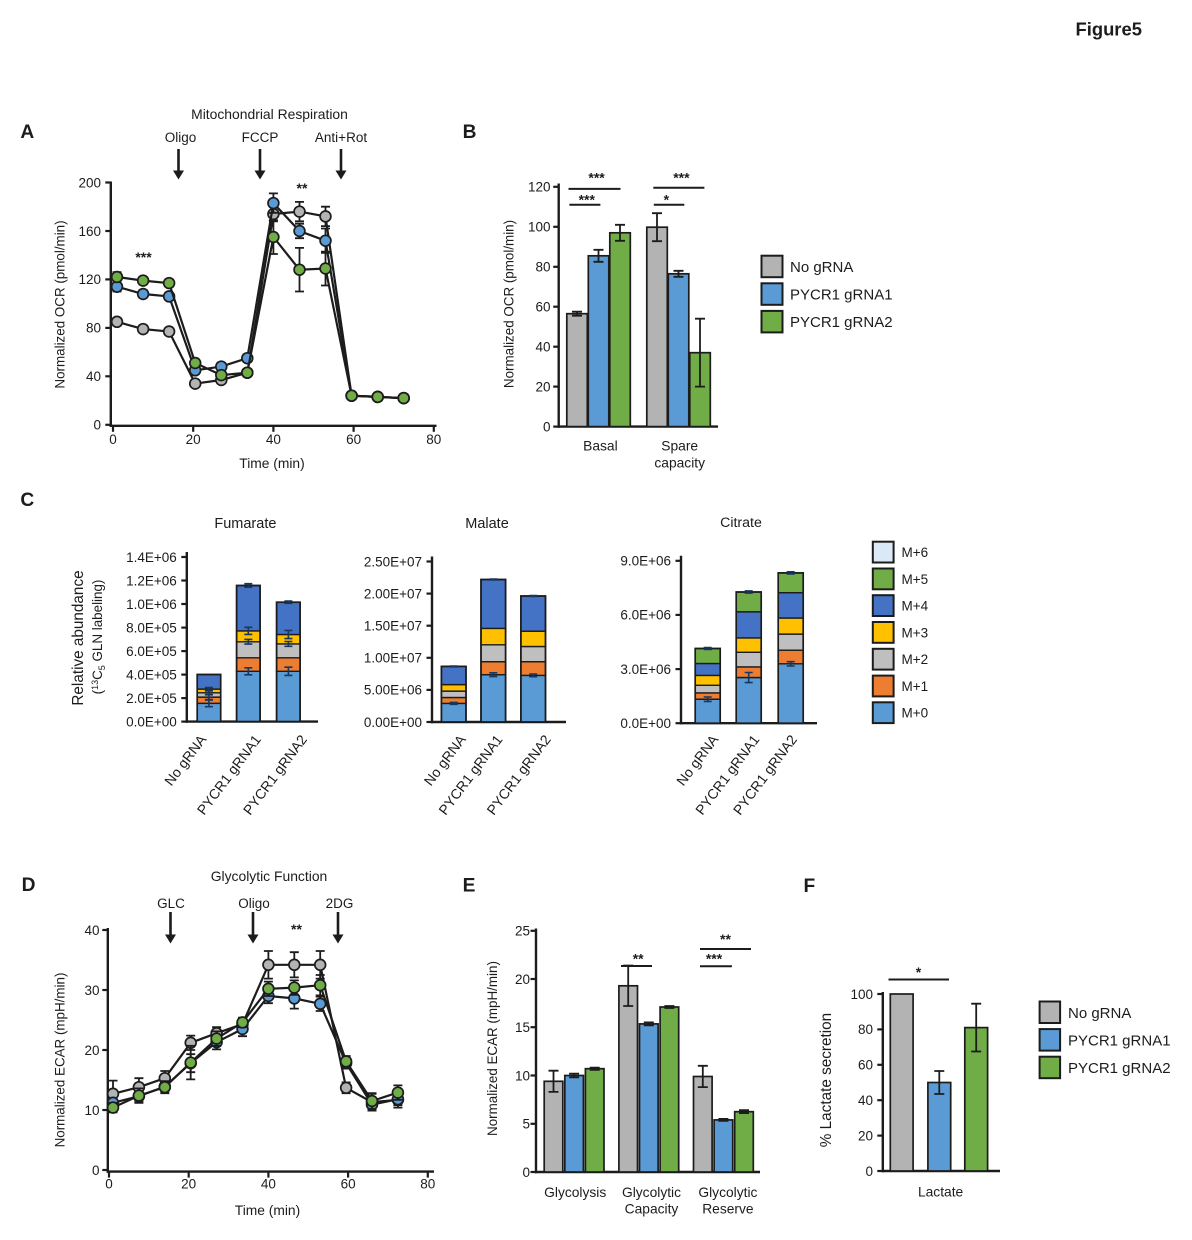 The image size is (1192, 1240). Describe the element at coordinates (487, 524) in the screenshot. I see `svg-text: Malate` at that location.